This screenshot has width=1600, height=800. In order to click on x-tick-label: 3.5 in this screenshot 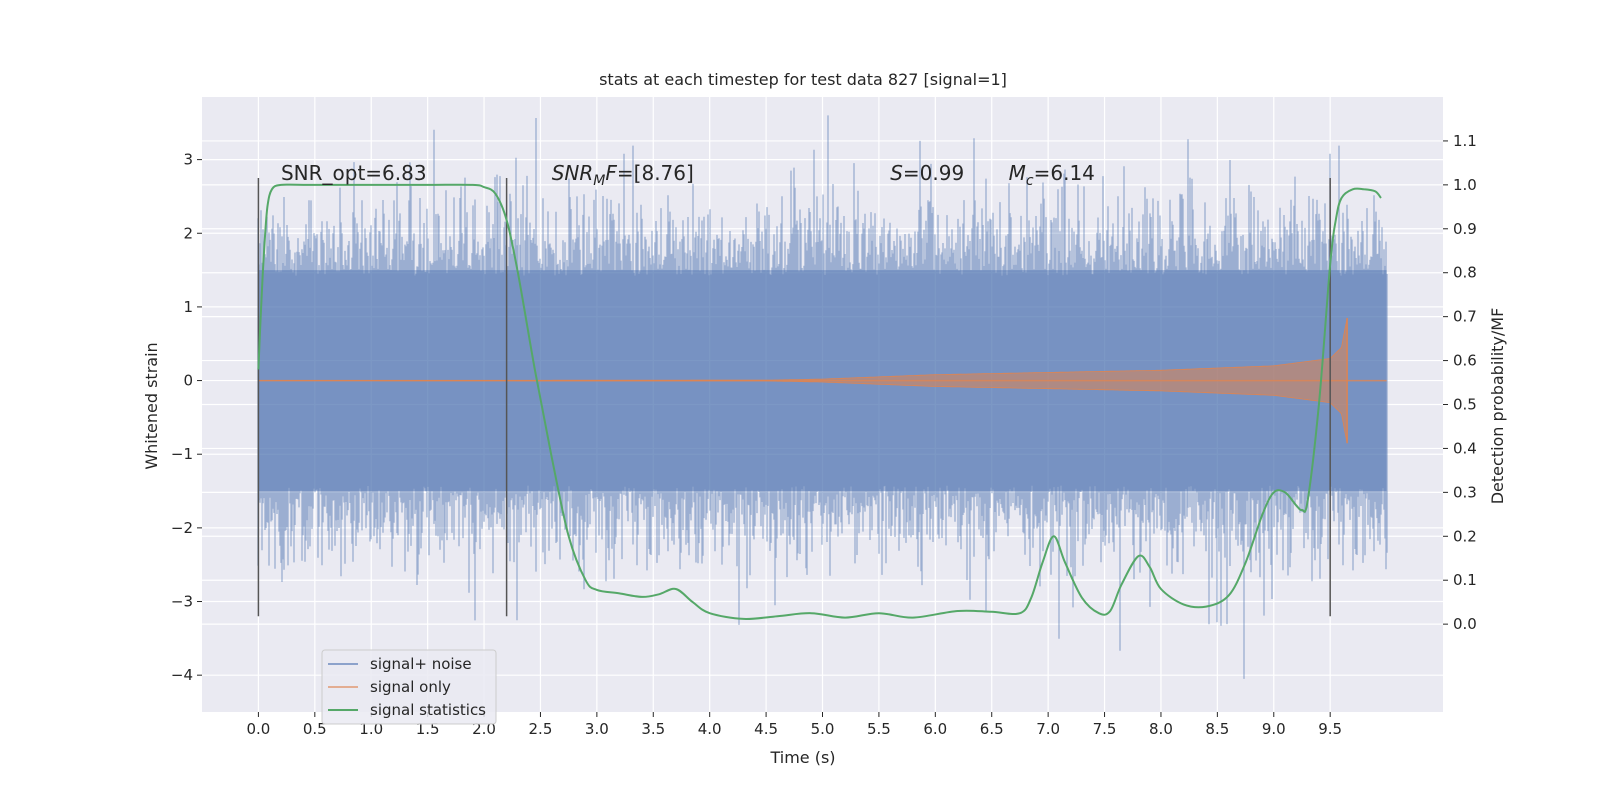, I will do `click(653, 729)`.